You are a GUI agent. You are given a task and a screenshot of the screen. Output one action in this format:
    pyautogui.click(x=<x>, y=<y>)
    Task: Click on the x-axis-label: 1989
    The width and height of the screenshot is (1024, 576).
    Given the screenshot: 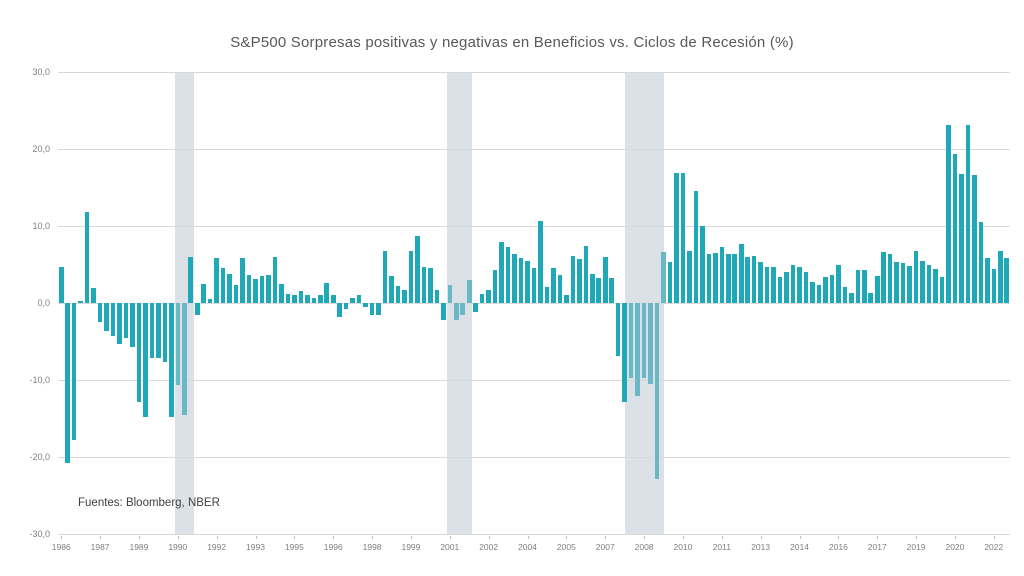 What is the action you would take?
    pyautogui.click(x=139, y=547)
    